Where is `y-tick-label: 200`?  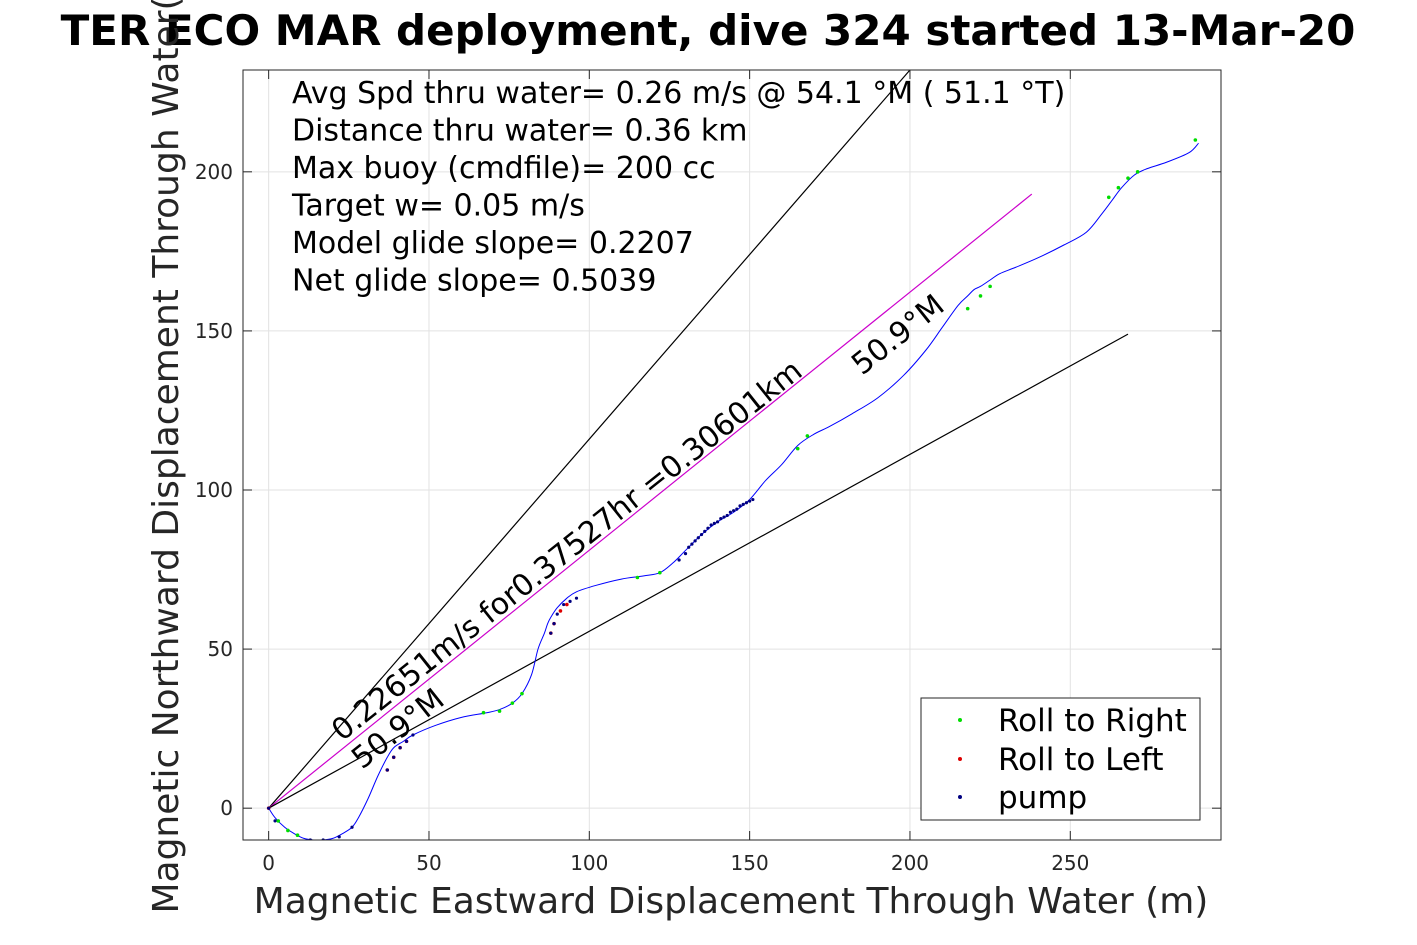 y-tick-label: 200 is located at coordinates (214, 172).